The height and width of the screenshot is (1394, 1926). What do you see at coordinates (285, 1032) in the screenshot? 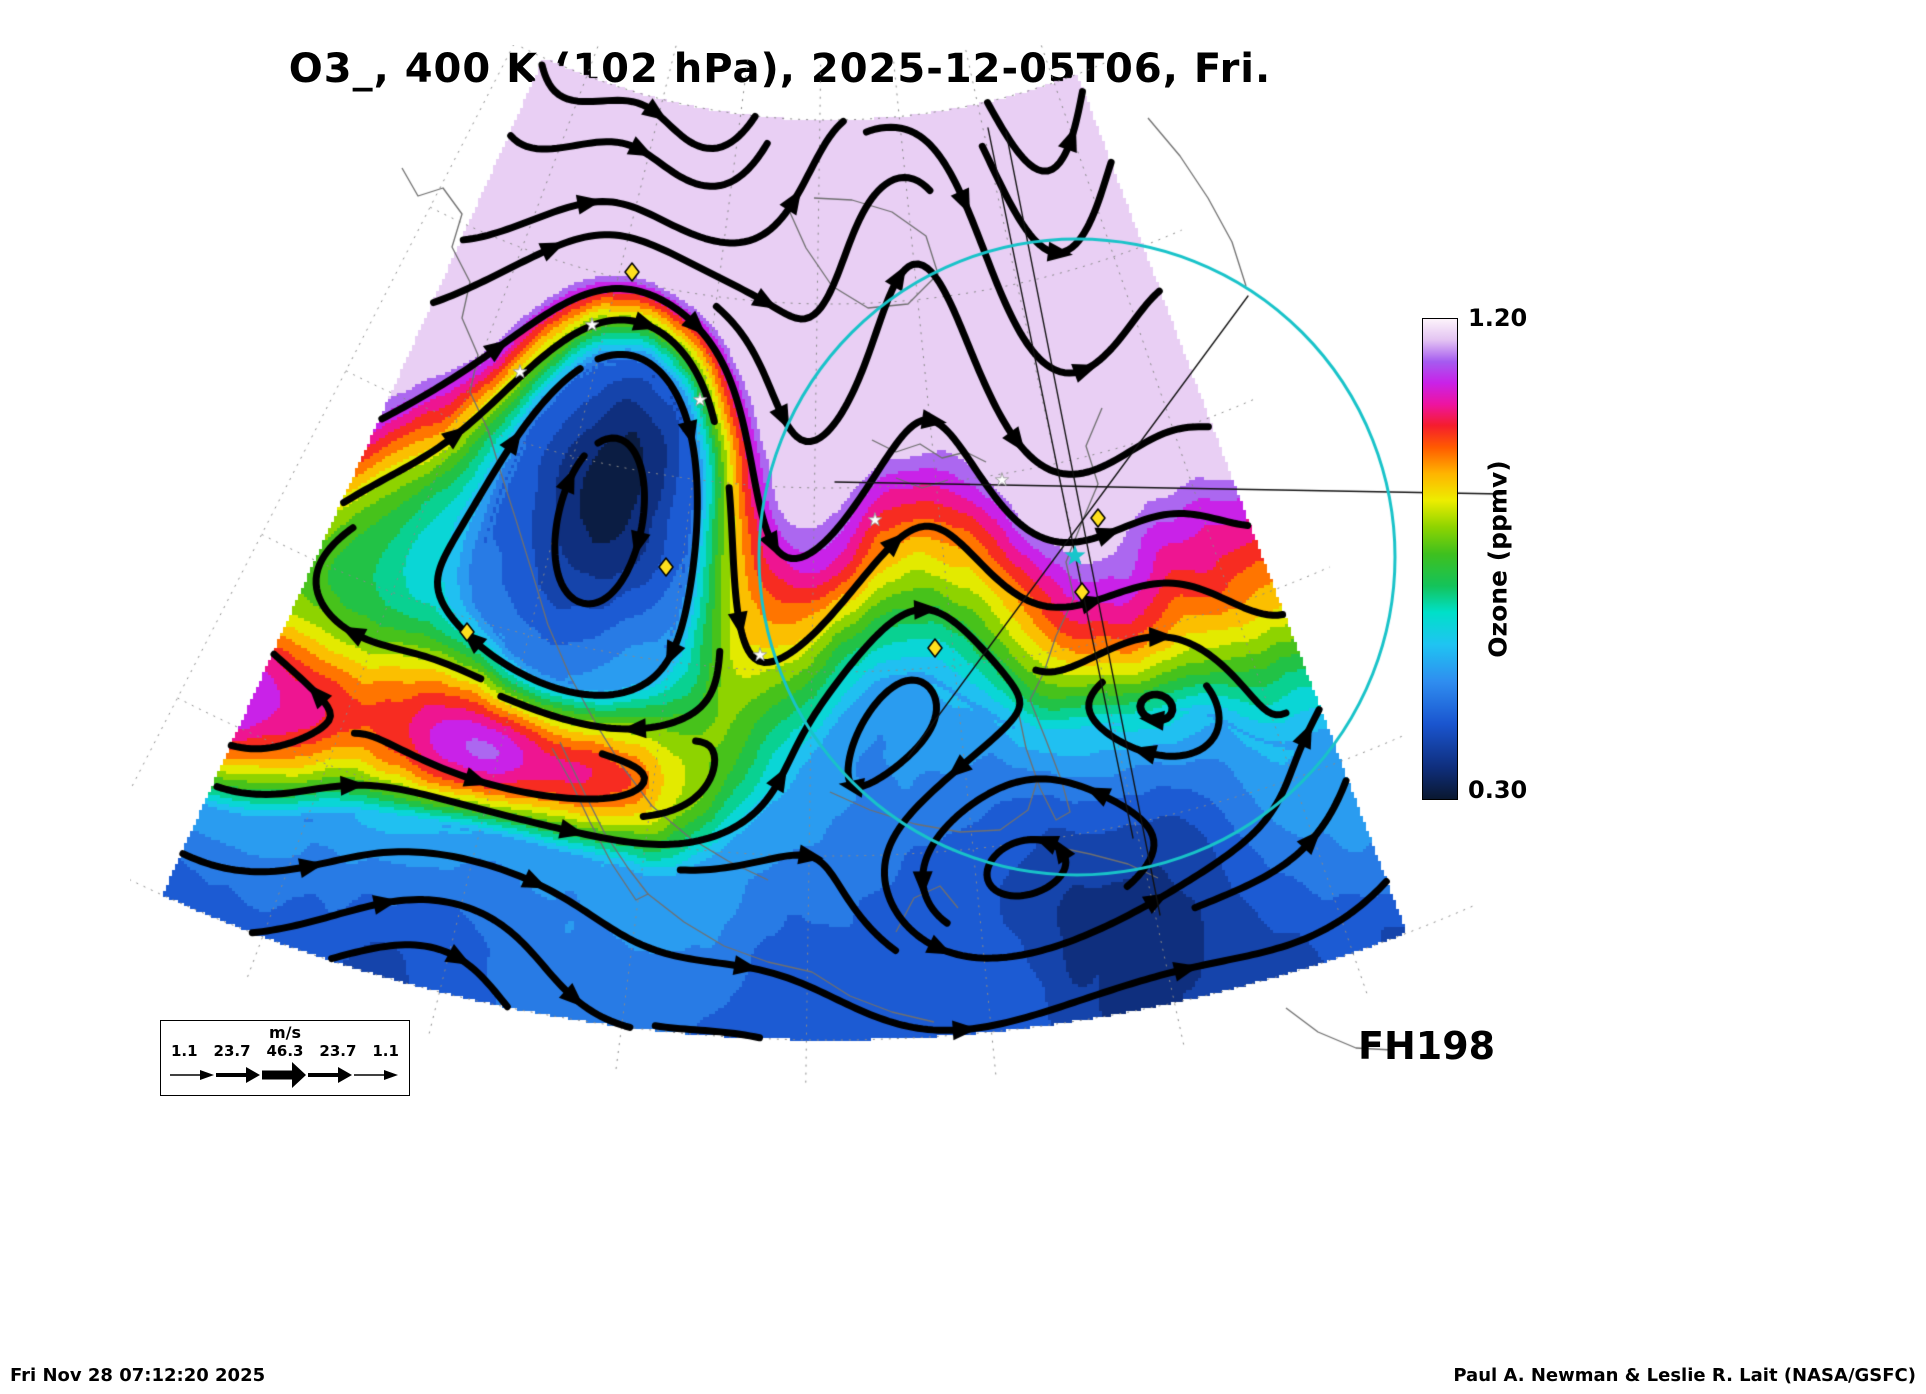
I see `wind-units-label: m/s` at bounding box center [285, 1032].